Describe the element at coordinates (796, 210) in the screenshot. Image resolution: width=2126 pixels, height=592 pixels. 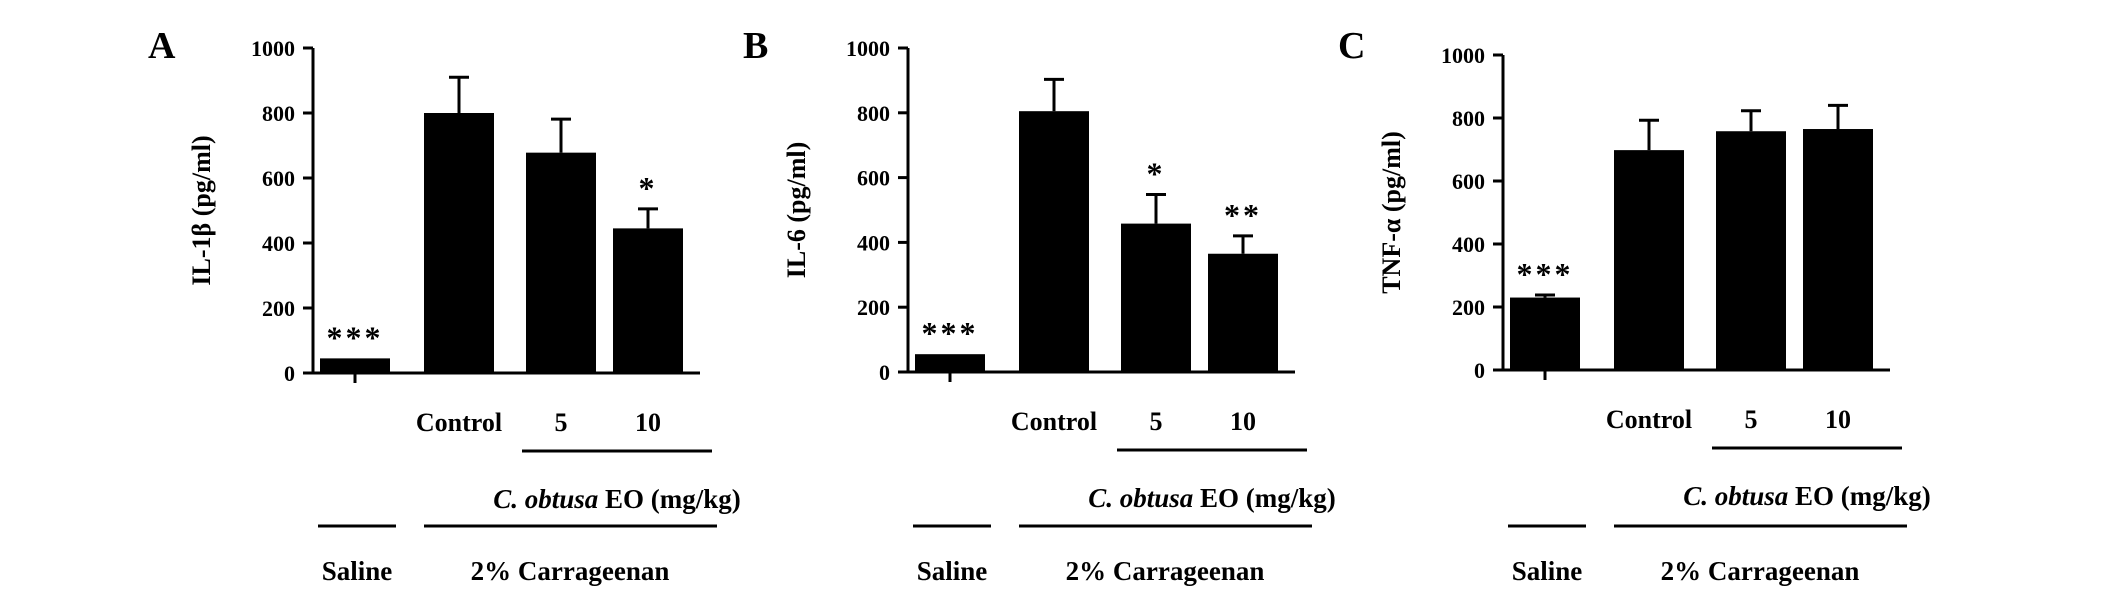
I see `y-axis-label: IL-6 (pg/ml)` at that location.